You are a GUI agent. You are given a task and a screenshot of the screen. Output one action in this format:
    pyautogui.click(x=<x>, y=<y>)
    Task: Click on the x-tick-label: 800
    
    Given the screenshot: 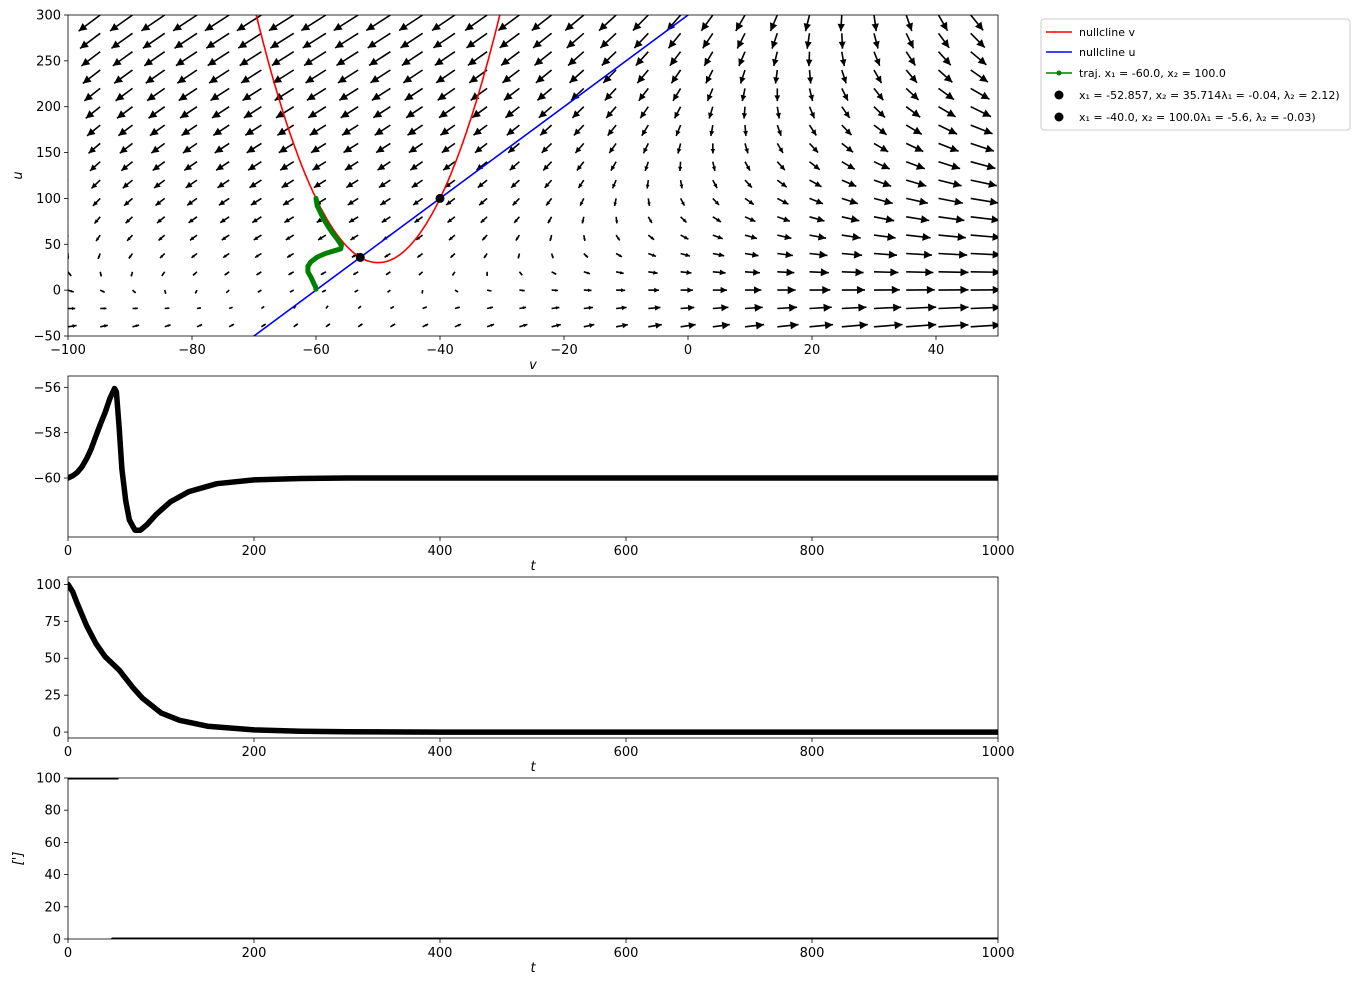 What is the action you would take?
    pyautogui.click(x=812, y=551)
    